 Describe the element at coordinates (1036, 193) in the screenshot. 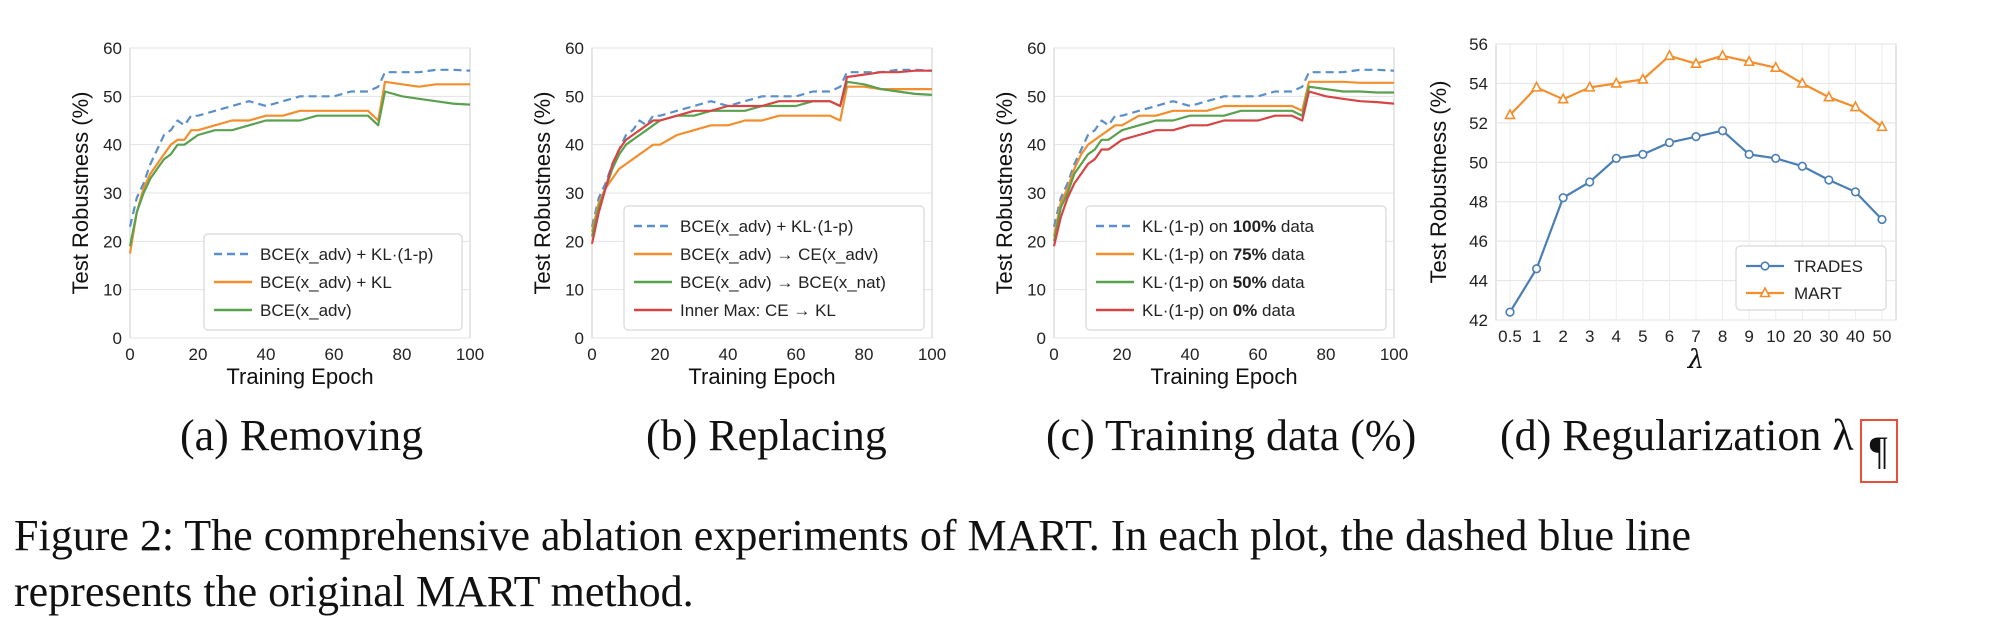

I see `y-tick-label: 30` at that location.